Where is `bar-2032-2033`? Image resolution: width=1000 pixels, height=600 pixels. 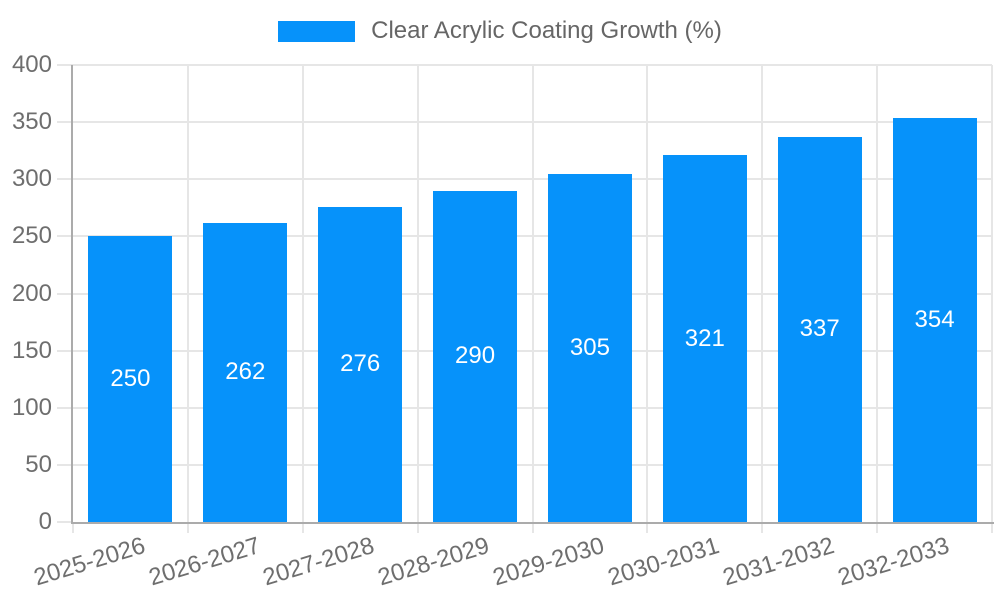
bar-2032-2033 is located at coordinates (934, 319).